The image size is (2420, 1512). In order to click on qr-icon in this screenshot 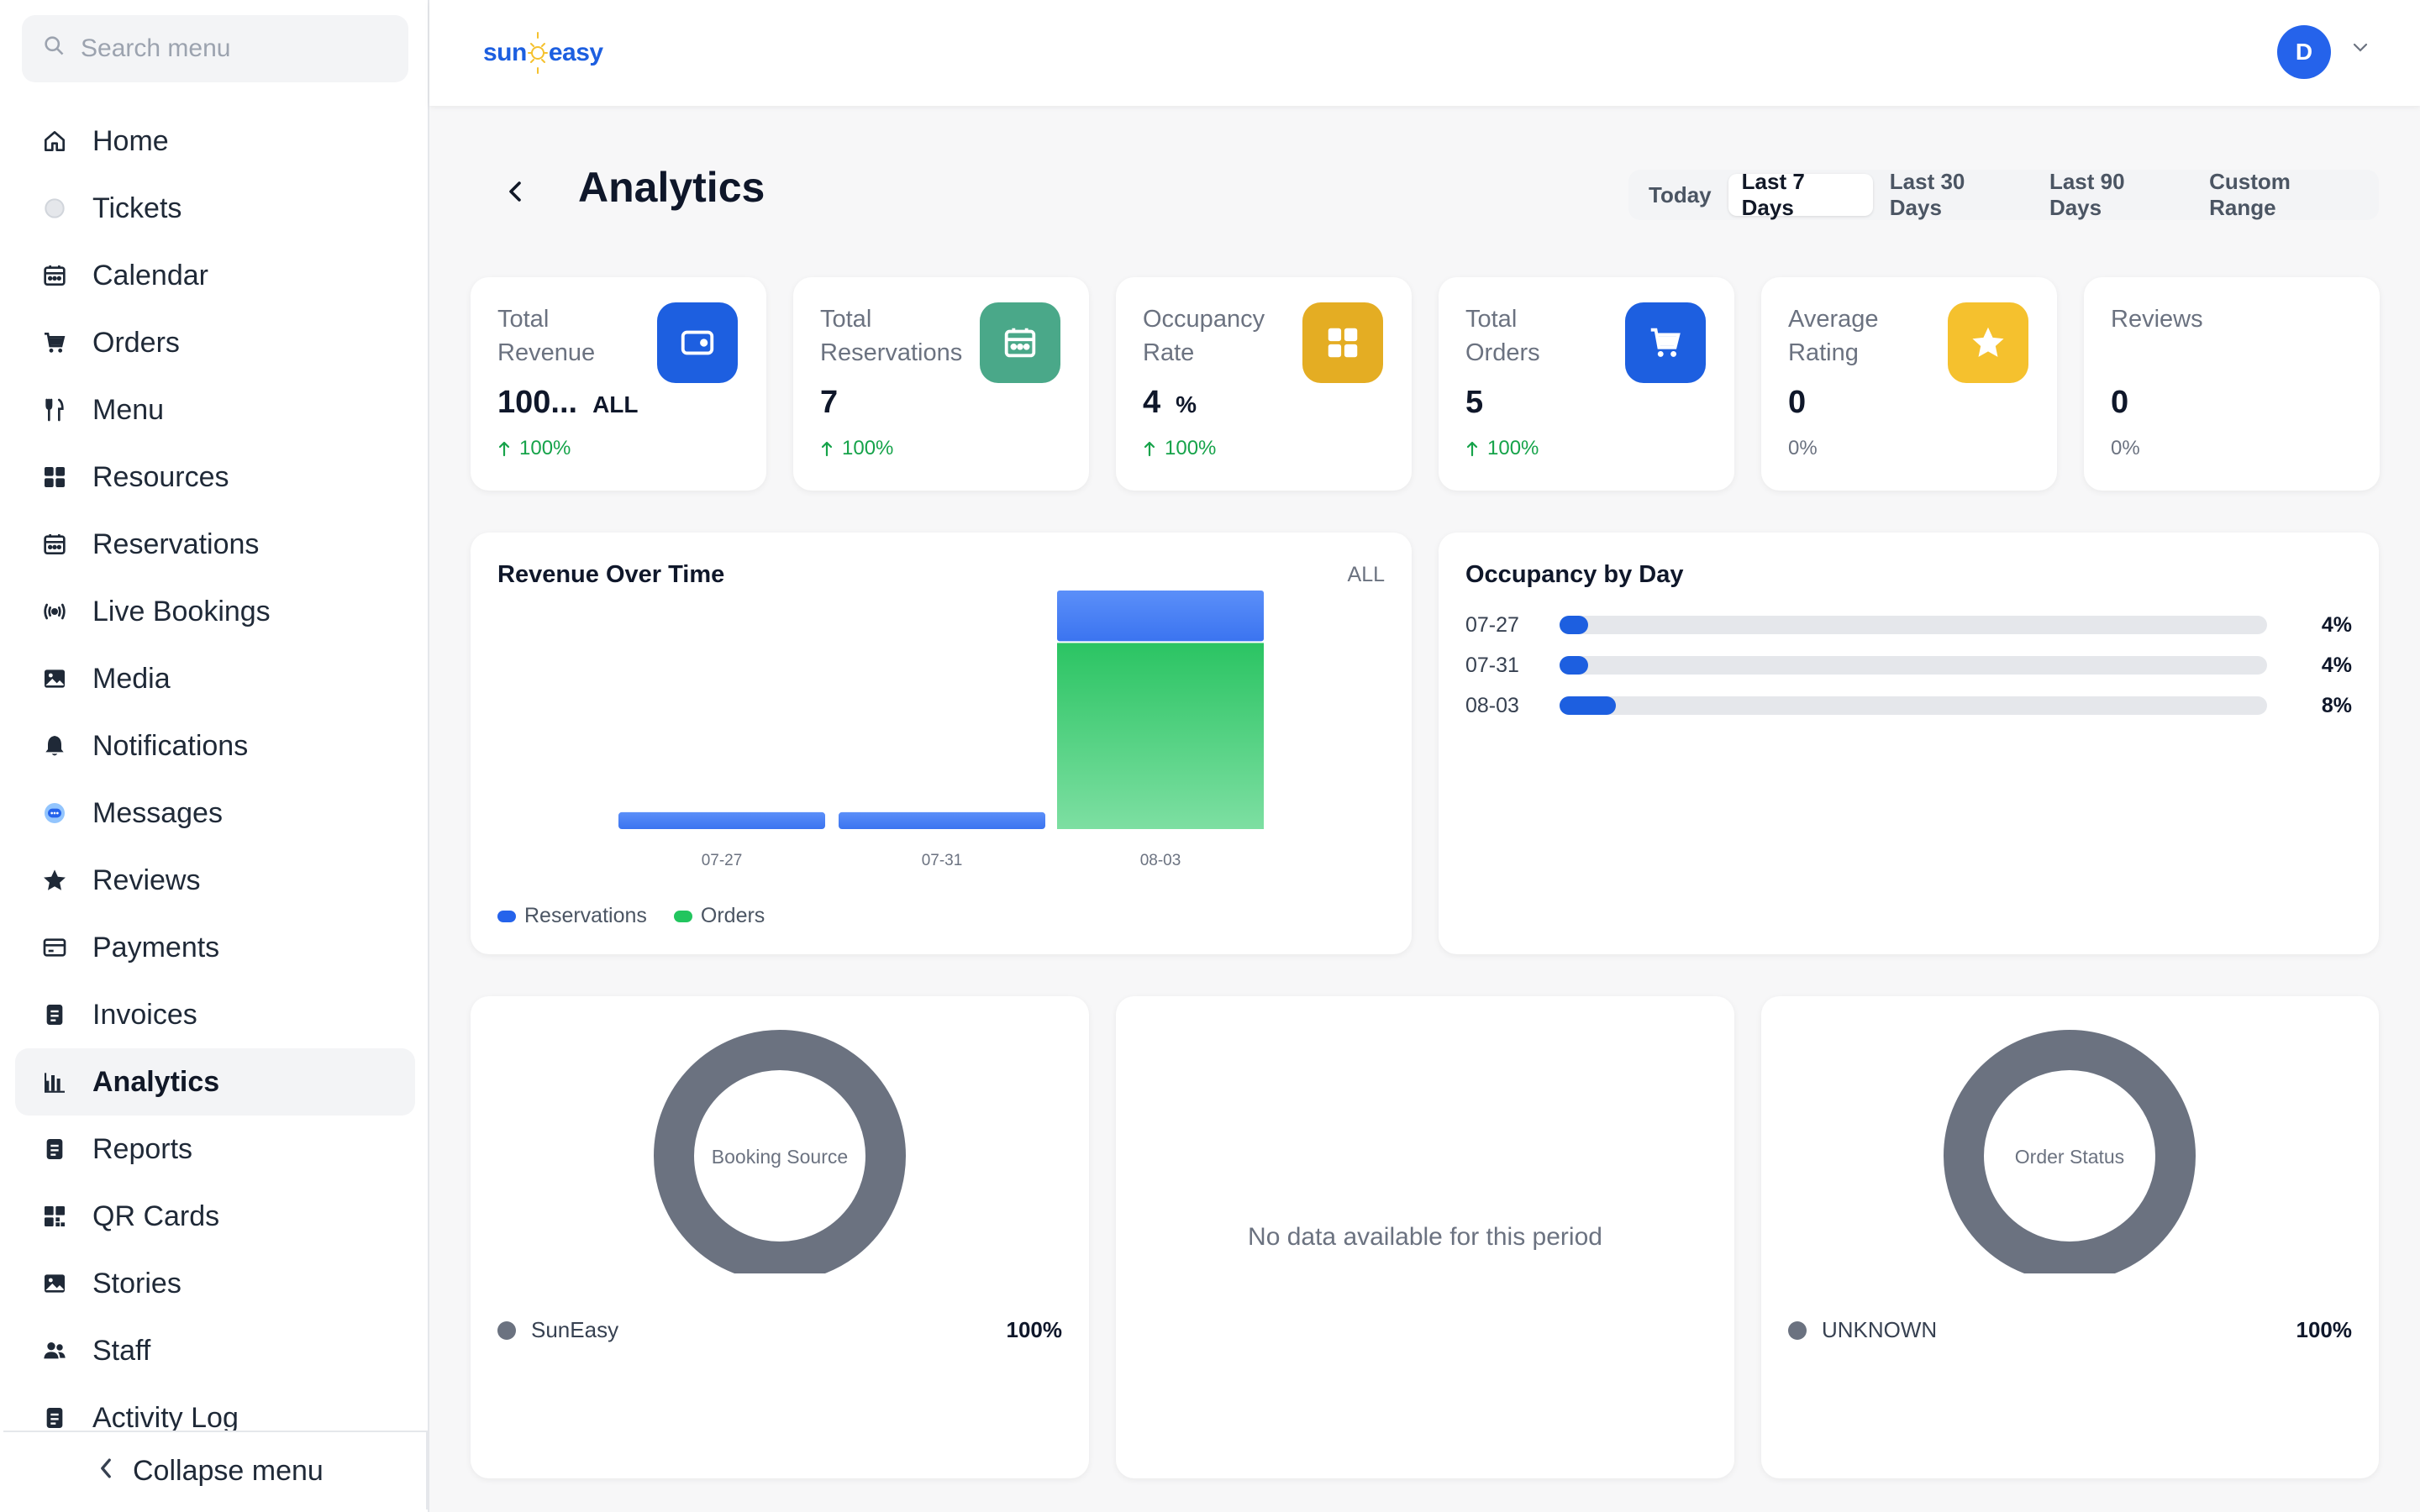, I will do `click(54, 1216)`.